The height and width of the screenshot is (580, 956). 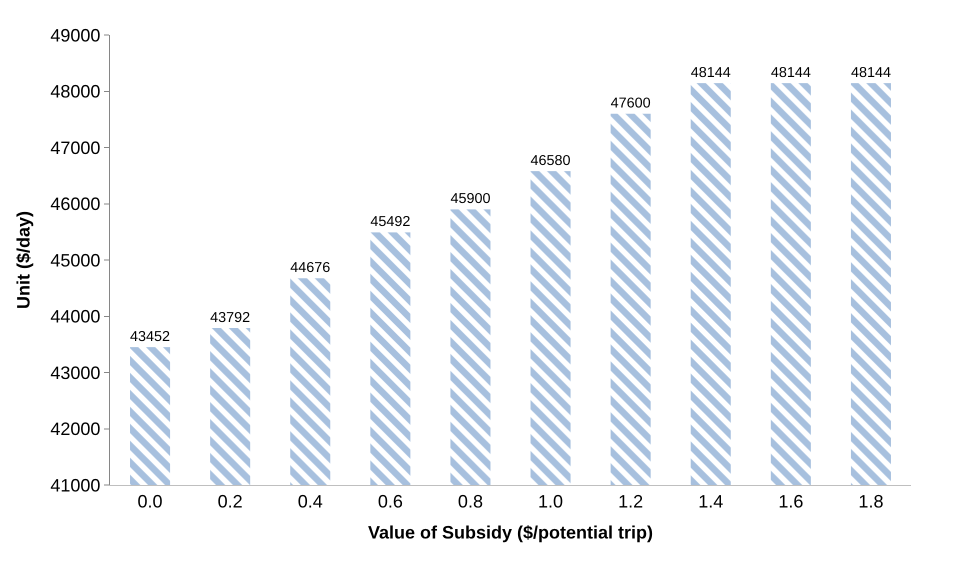 I want to click on x-tick-label: 0.8, so click(x=470, y=502).